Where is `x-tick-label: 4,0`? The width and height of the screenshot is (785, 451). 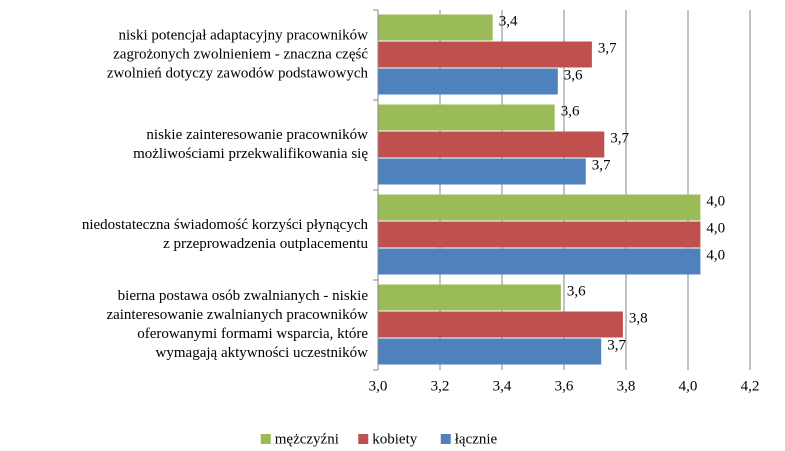
x-tick-label: 4,0 is located at coordinates (688, 386).